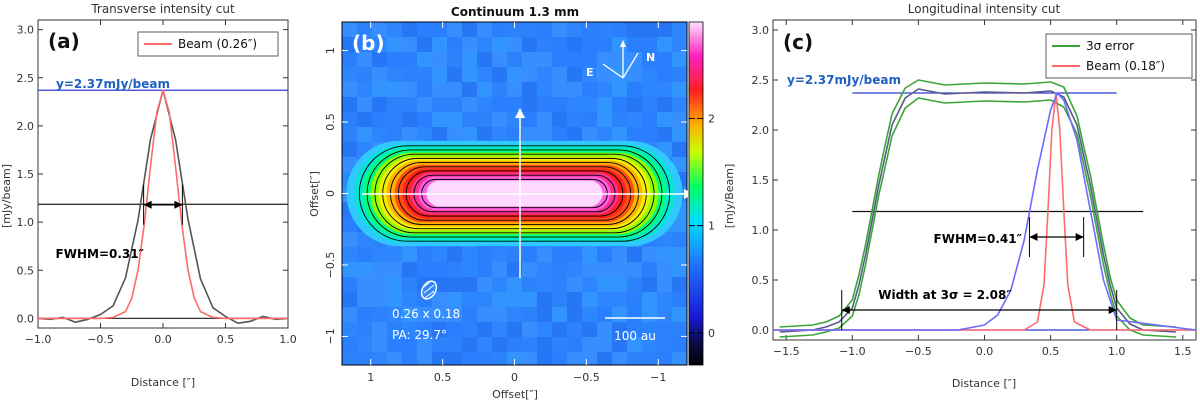  I want to click on panel-a-series, so click(163, 207).